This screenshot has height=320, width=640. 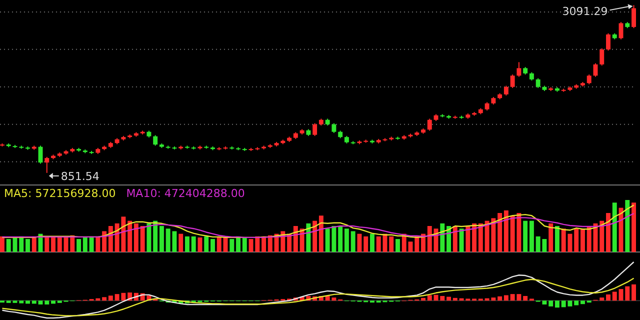 What do you see at coordinates (60, 193) in the screenshot?
I see `text: MA5: 572156928.00` at bounding box center [60, 193].